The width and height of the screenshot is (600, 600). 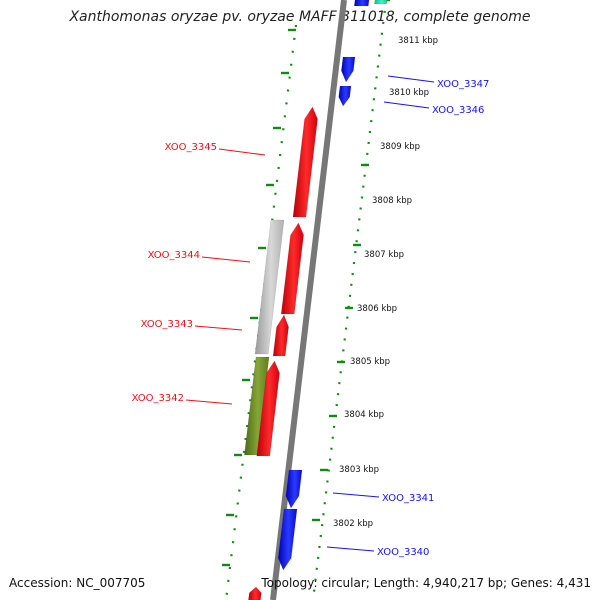 What do you see at coordinates (349, 300) in the screenshot?
I see `gc-skew-outer-dots` at bounding box center [349, 300].